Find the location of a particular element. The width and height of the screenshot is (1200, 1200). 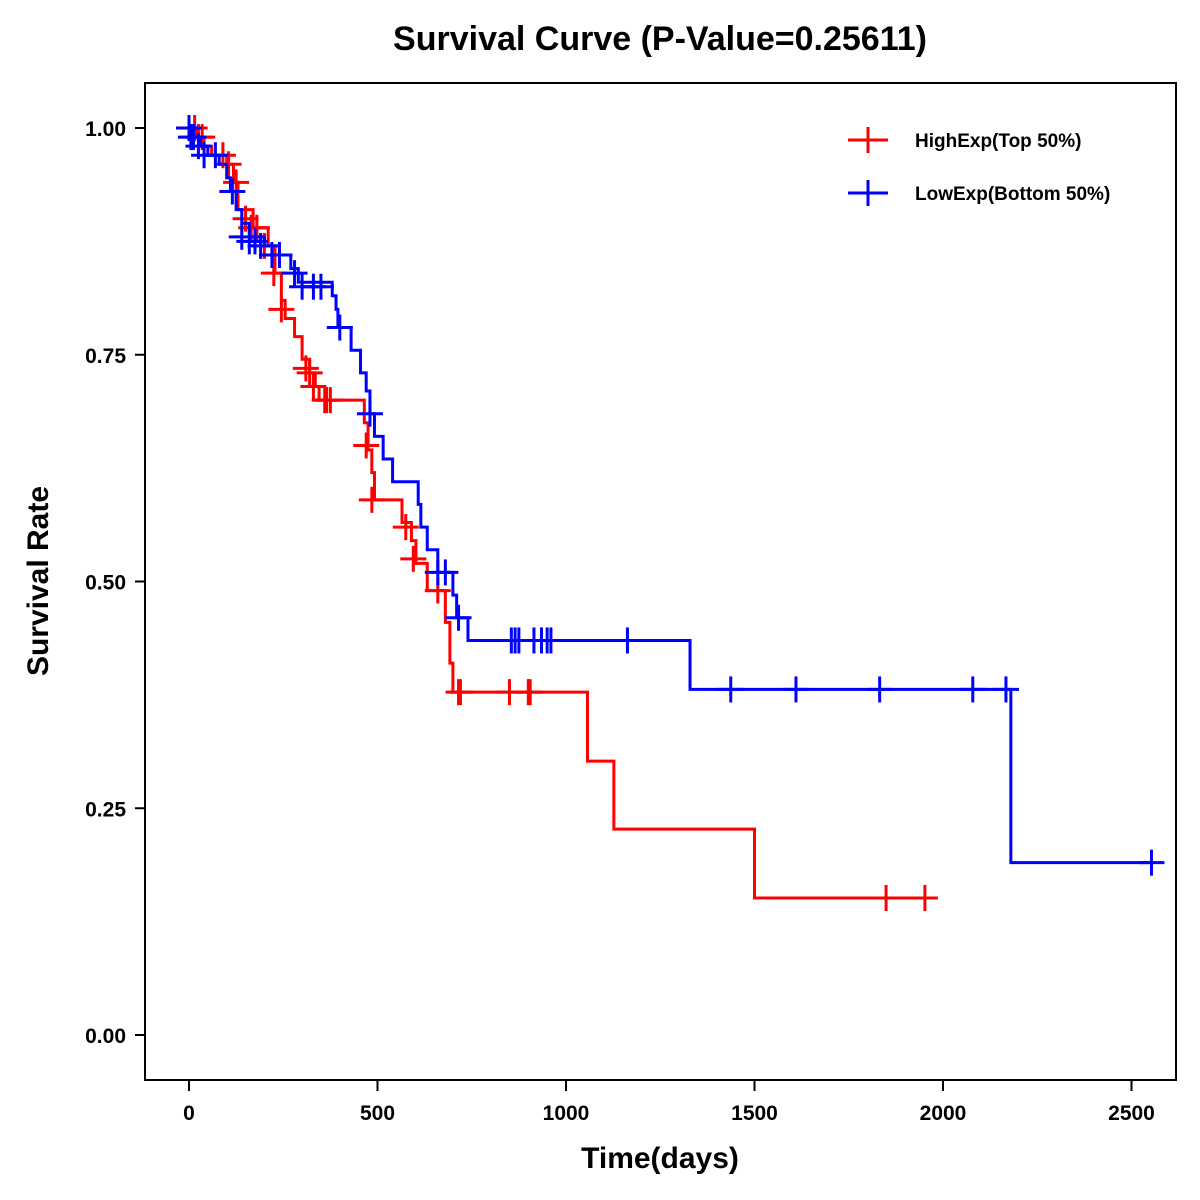

x-tick-label: 2000 is located at coordinates (943, 1113).